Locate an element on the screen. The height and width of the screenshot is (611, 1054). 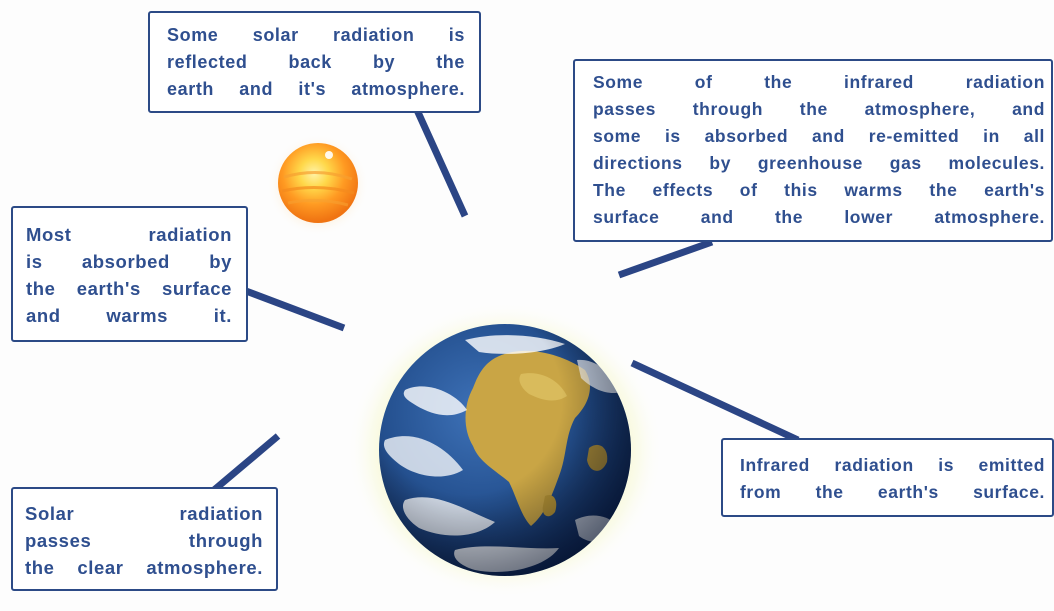
callout-line: Infrared radiation is emitted is located at coordinates (892, 465).